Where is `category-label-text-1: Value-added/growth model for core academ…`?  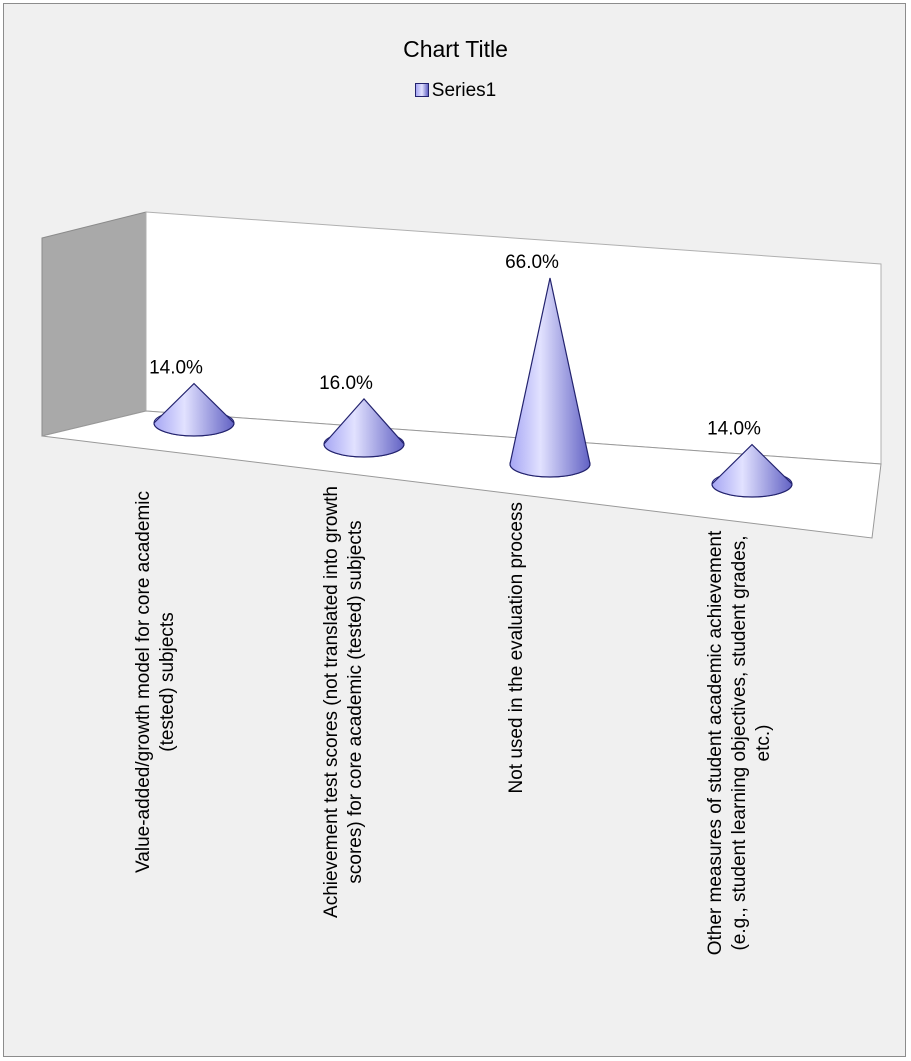
category-label-text-1: Value-added/growth model for core academ… is located at coordinates (155, 682).